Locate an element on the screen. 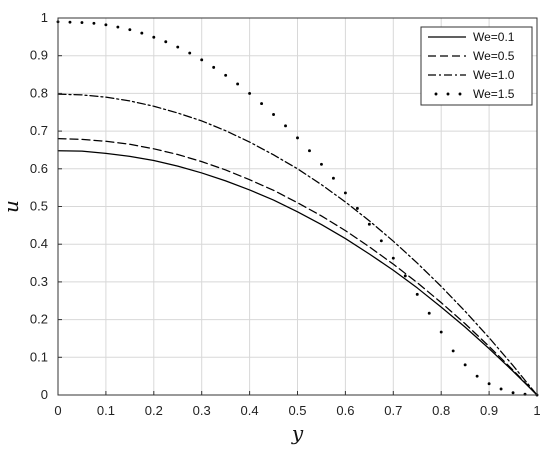 The image size is (550, 450). x-tick-label: 0.1 is located at coordinates (106, 410).